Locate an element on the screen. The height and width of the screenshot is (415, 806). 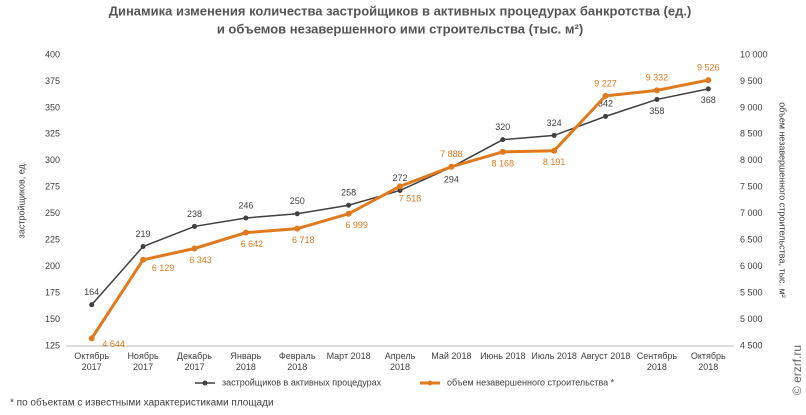
legend-label: застройщиков в активных процедурах is located at coordinates (302, 382).